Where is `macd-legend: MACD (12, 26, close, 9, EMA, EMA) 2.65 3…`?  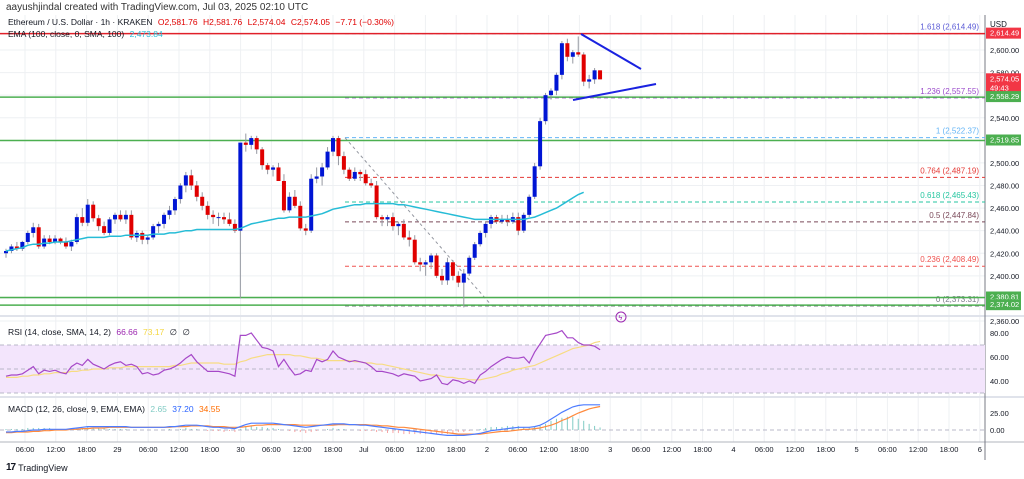 macd-legend: MACD (12, 26, close, 9, EMA, EMA) 2.65 3… is located at coordinates (115, 409).